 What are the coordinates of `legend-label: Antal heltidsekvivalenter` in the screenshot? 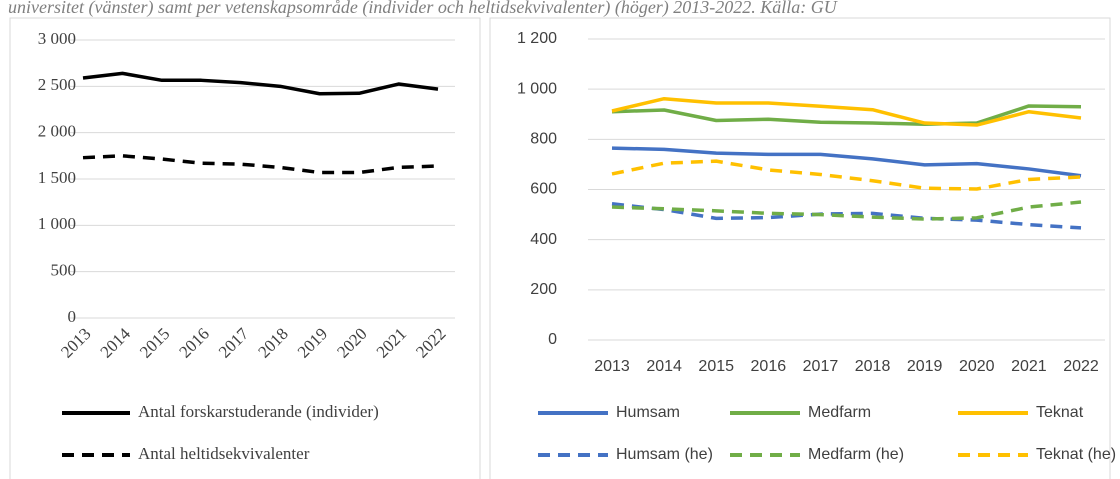 It's located at (224, 453).